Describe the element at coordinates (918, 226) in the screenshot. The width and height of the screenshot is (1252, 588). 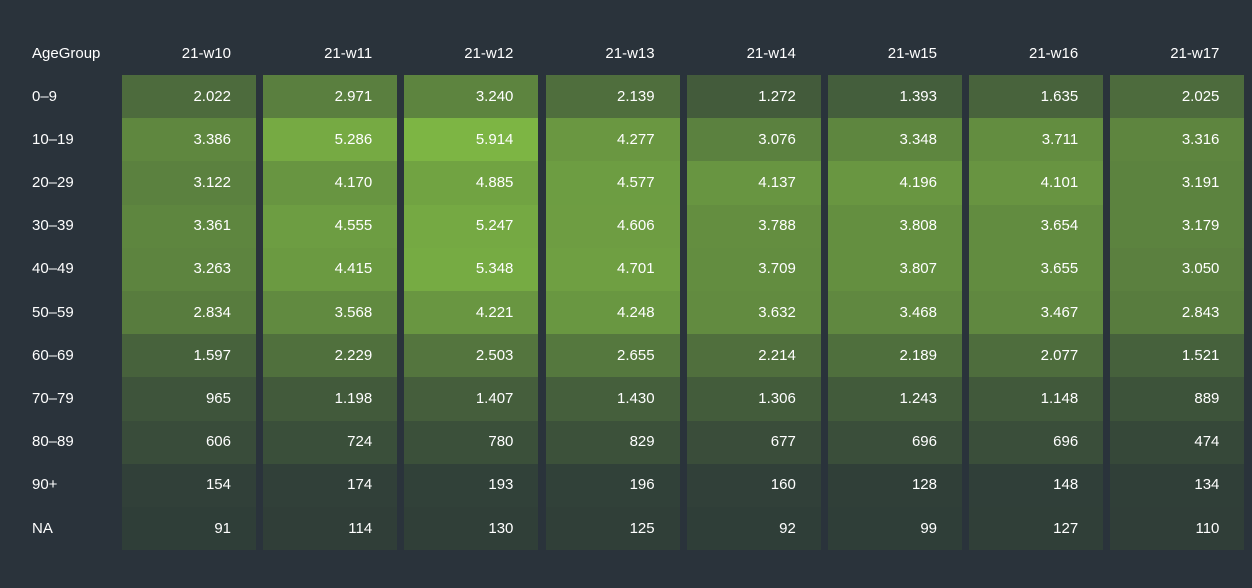
I see `cell-value: 3.808` at that location.